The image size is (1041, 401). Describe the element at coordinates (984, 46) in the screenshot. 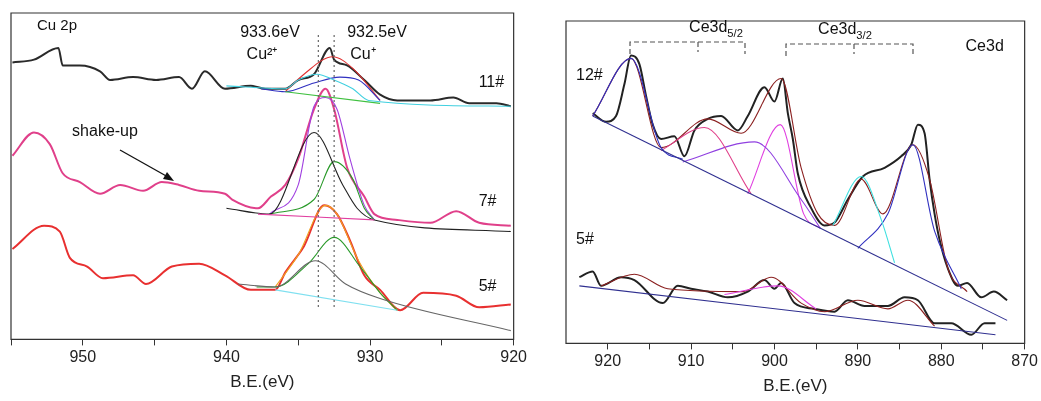

I see `chart-title: Ce3d` at that location.